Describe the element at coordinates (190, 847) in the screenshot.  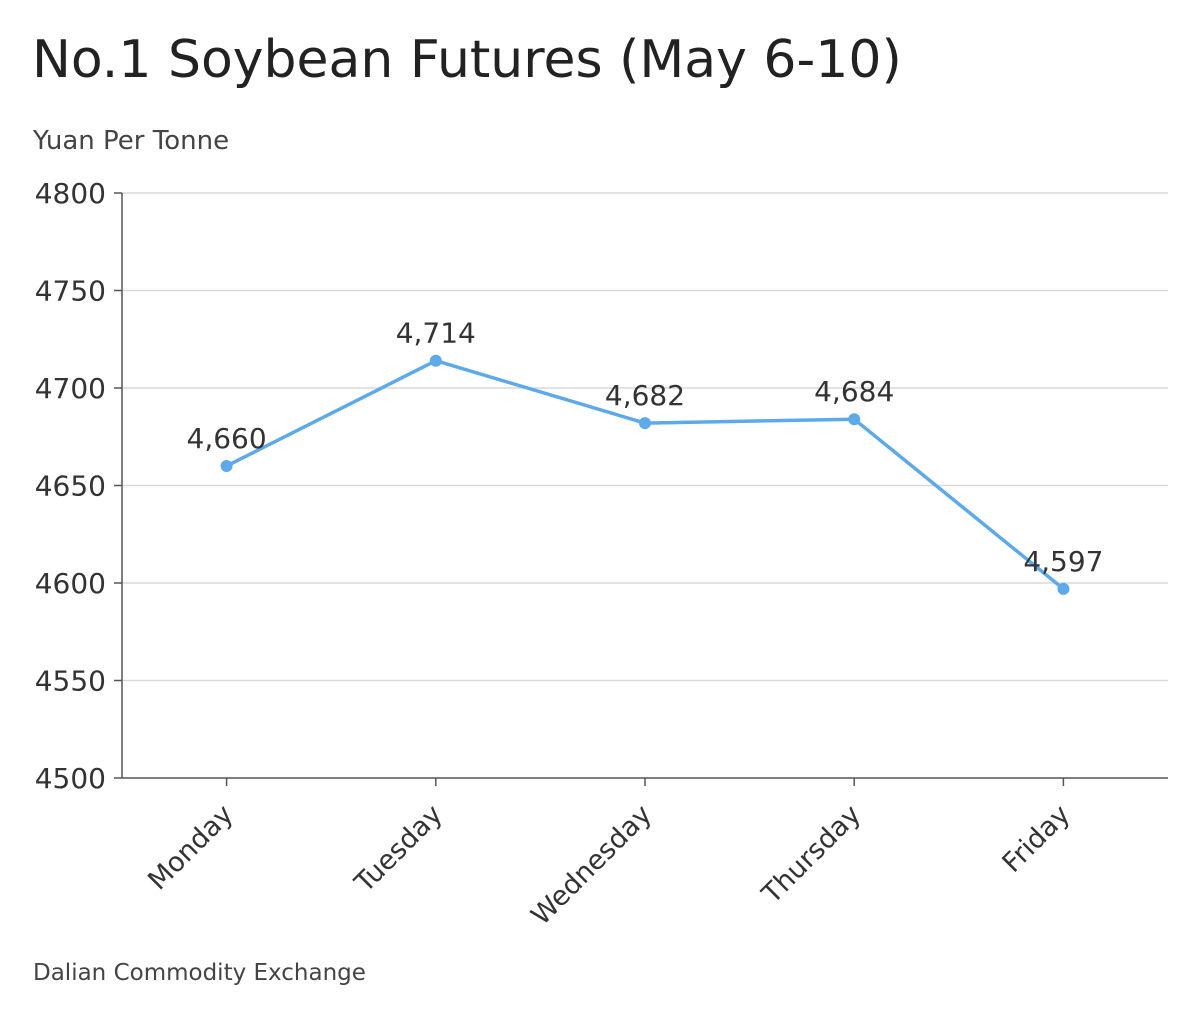
I see `x-tick-label: Monday` at that location.